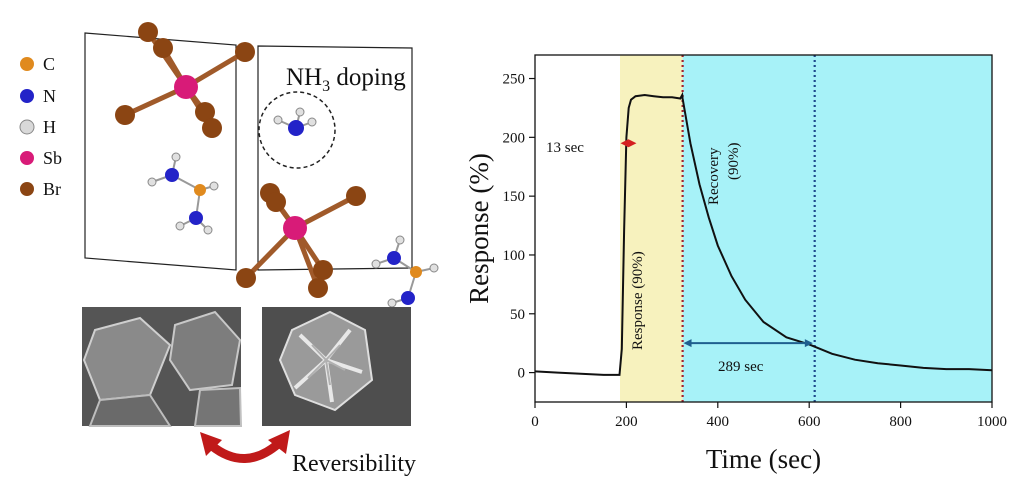 This screenshot has width=1025, height=499. Describe the element at coordinates (52, 158) in the screenshot. I see `legend-label-sb: Sb` at that location.